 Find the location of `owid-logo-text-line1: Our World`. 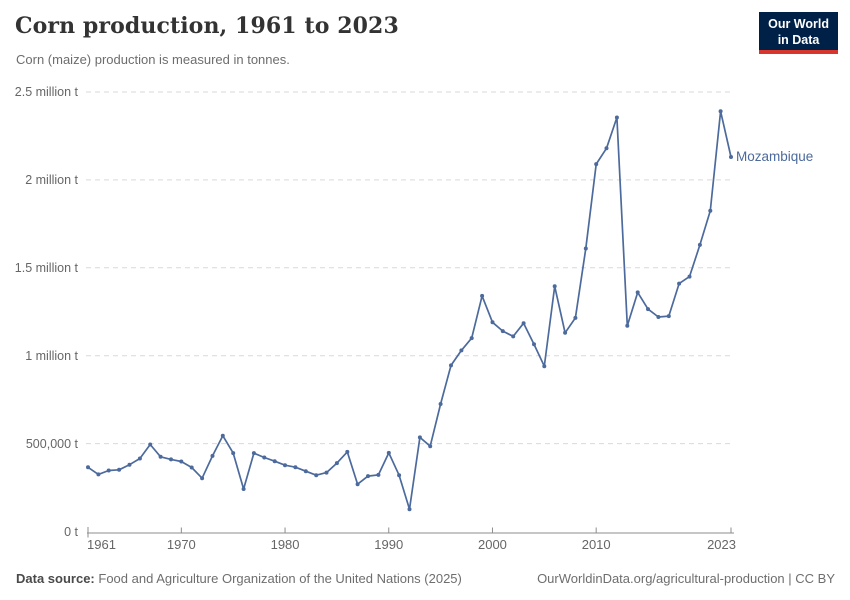

owid-logo-text-line1: Our World is located at coordinates (798, 24).